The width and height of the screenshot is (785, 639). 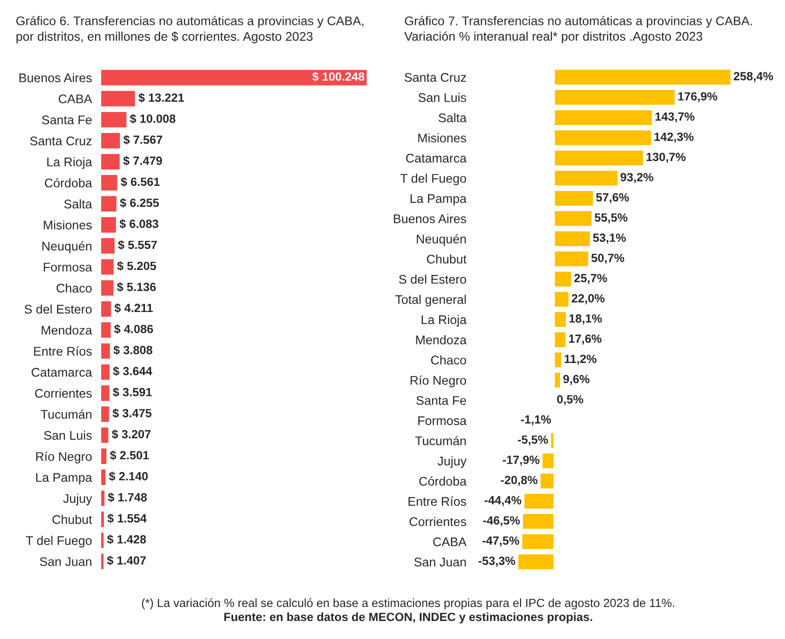 What do you see at coordinates (588, 299) in the screenshot?
I see `data-label: 22,0%` at bounding box center [588, 299].